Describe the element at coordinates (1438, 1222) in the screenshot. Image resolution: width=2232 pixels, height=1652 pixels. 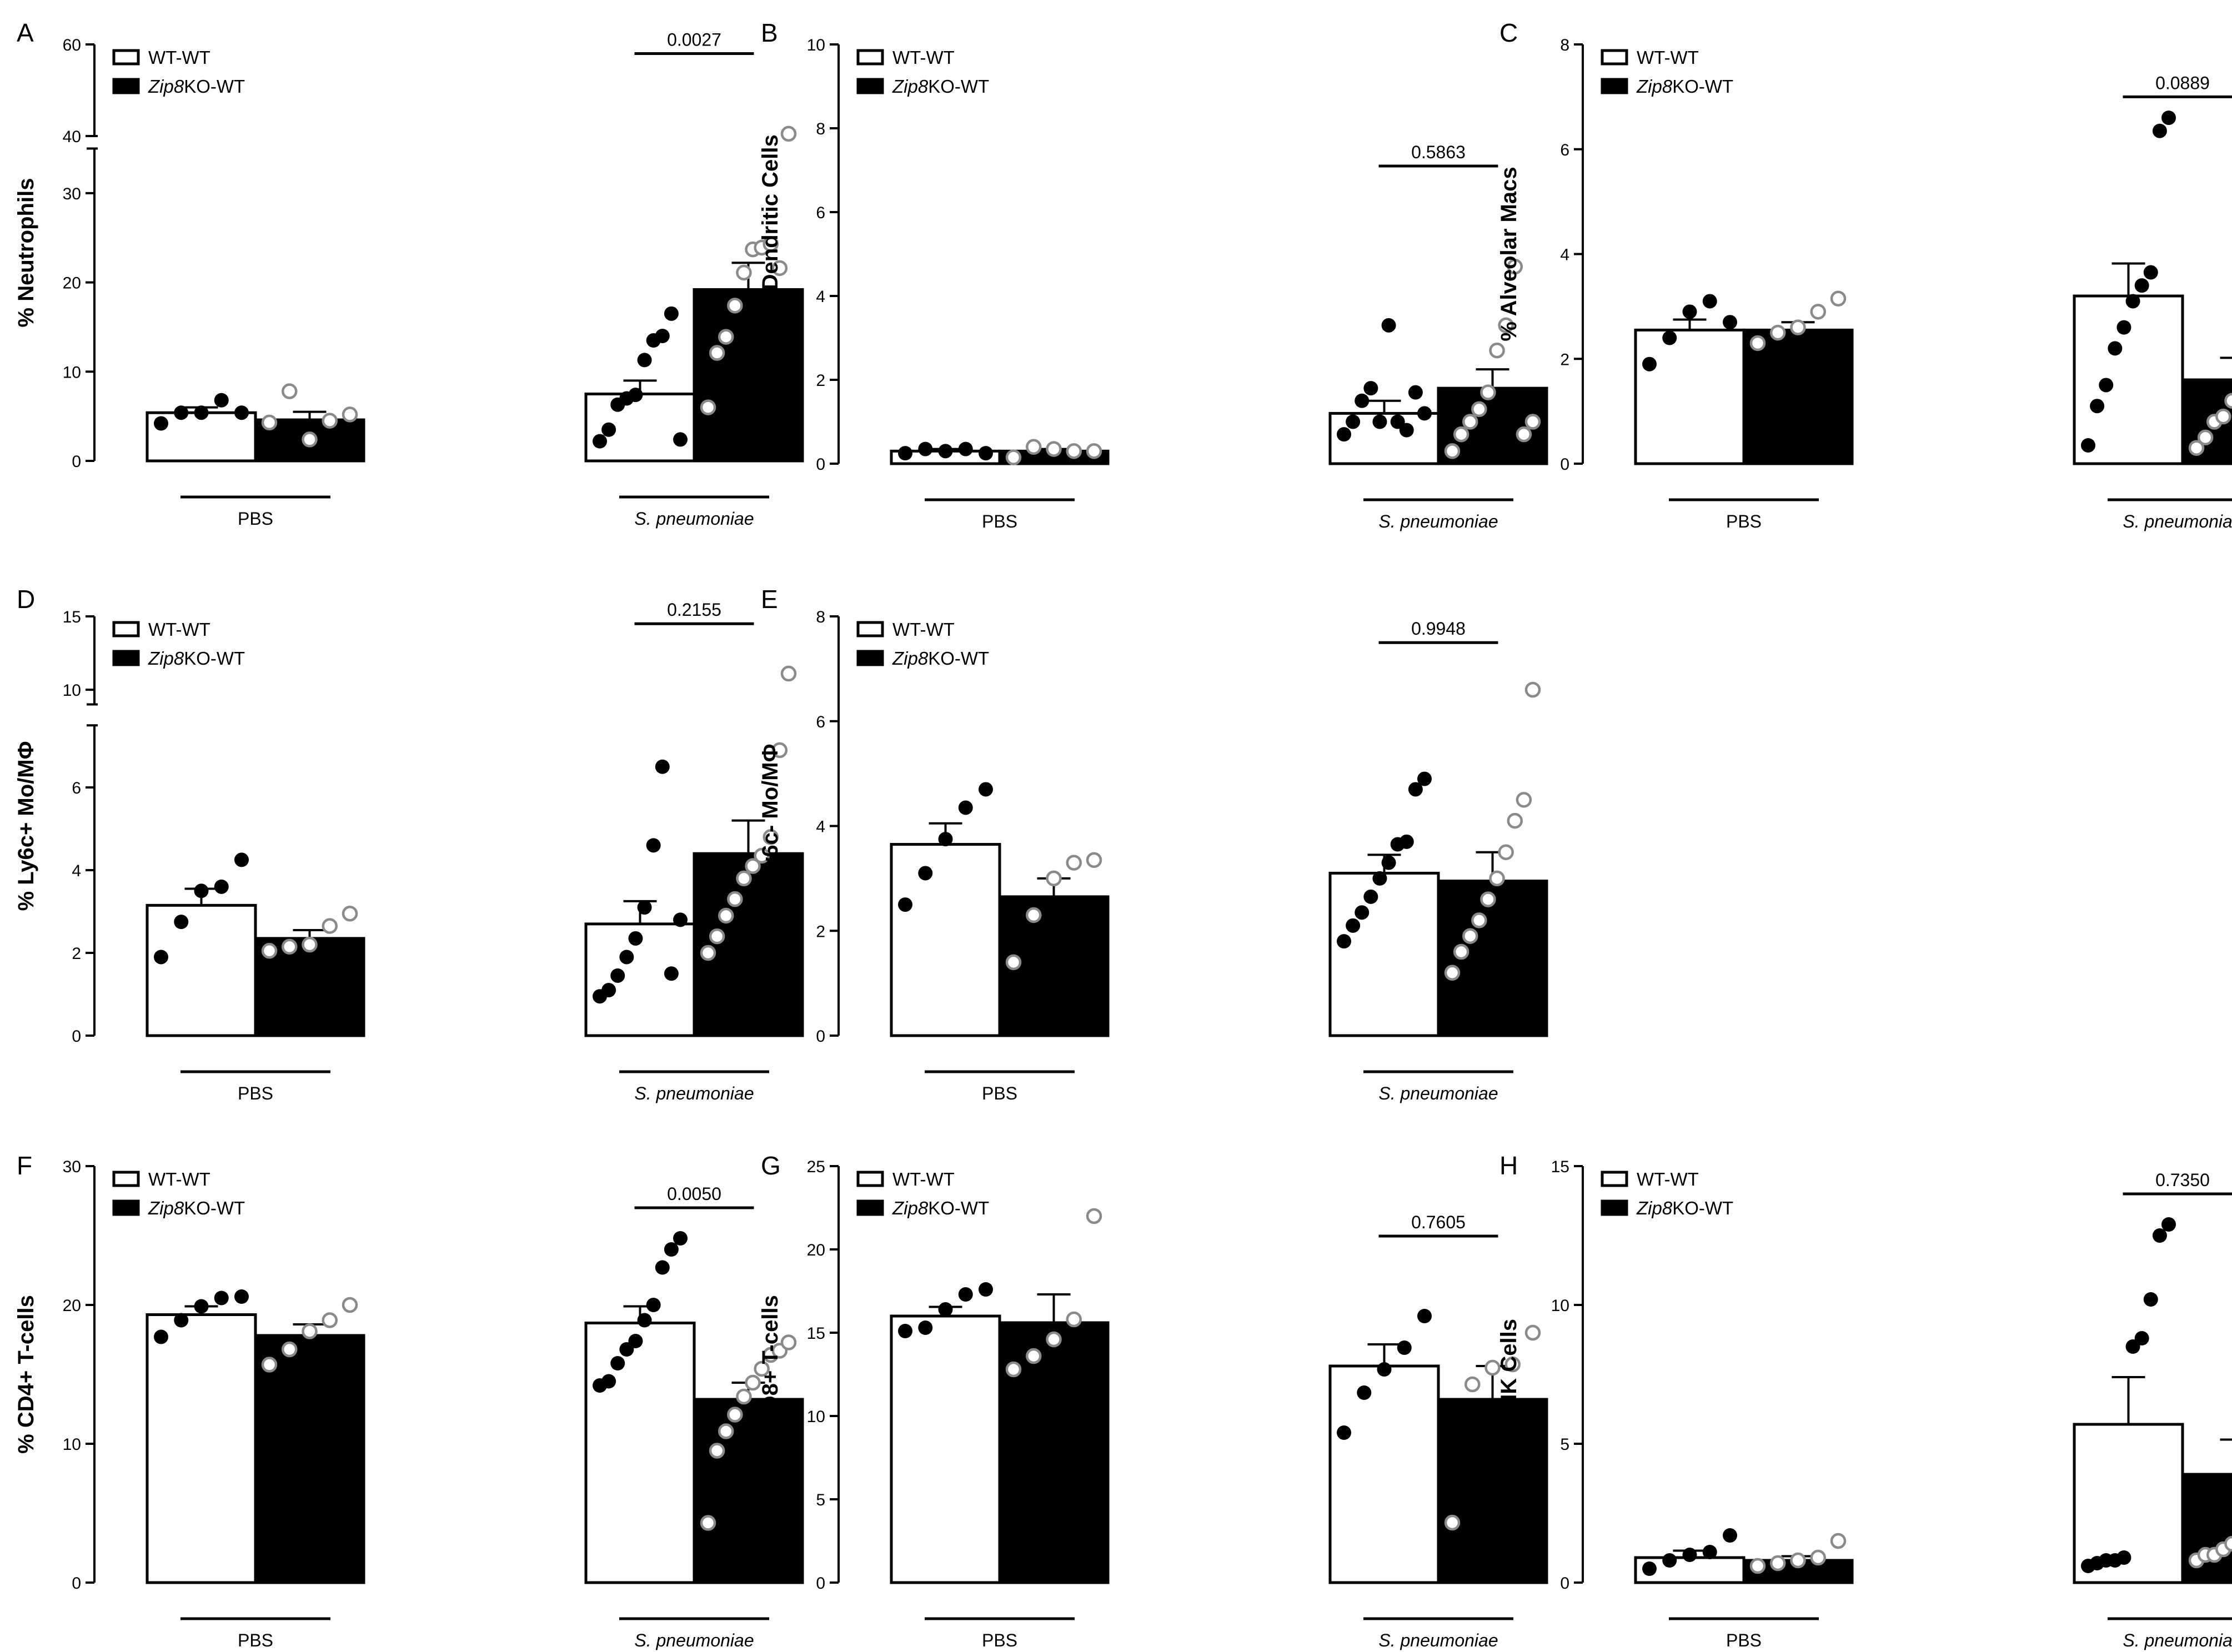
I see `pvalue-label: 0.7605` at that location.